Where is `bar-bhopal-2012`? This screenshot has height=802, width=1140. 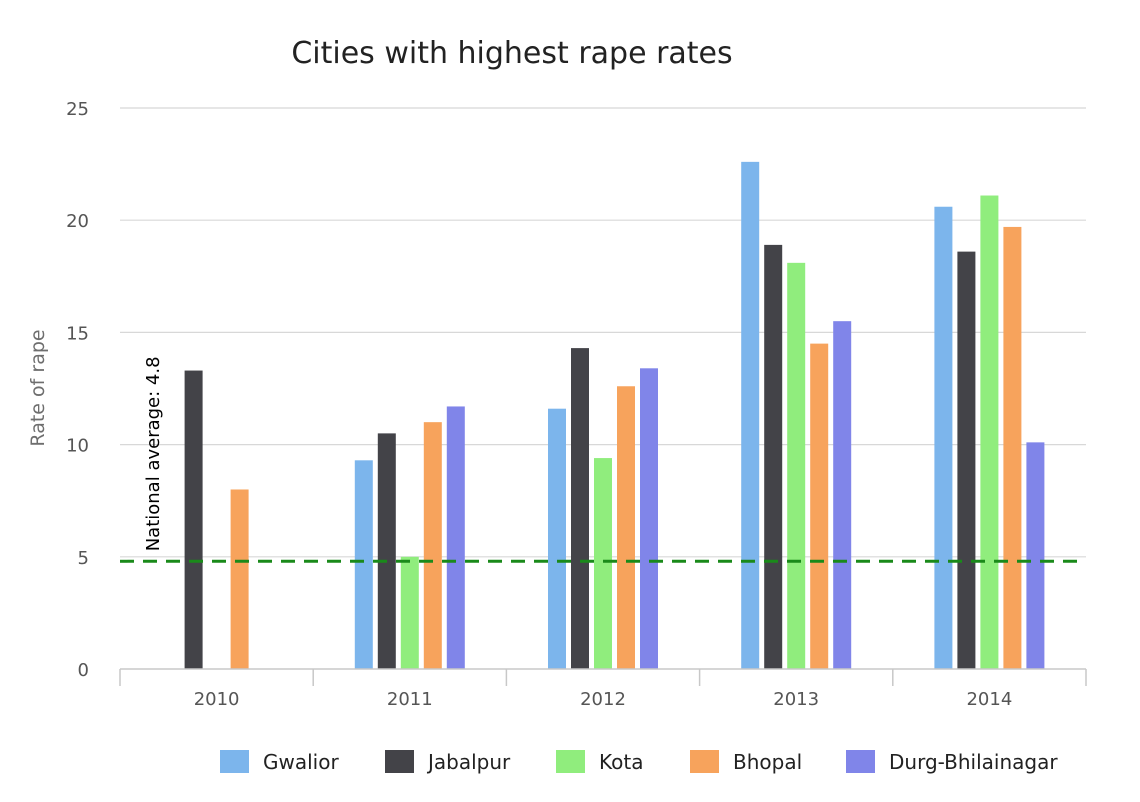
bar-bhopal-2012 is located at coordinates (626, 527).